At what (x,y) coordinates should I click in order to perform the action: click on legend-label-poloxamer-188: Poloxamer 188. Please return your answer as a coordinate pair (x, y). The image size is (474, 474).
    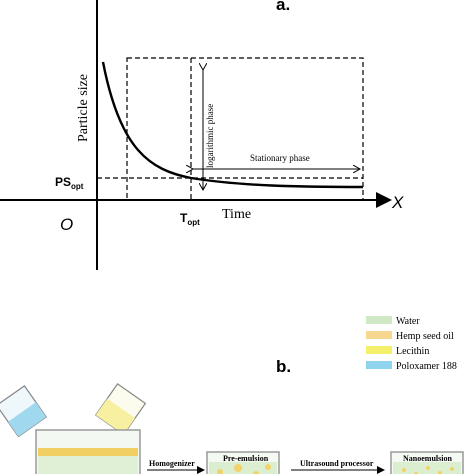
    Looking at the image, I should click on (426, 366).